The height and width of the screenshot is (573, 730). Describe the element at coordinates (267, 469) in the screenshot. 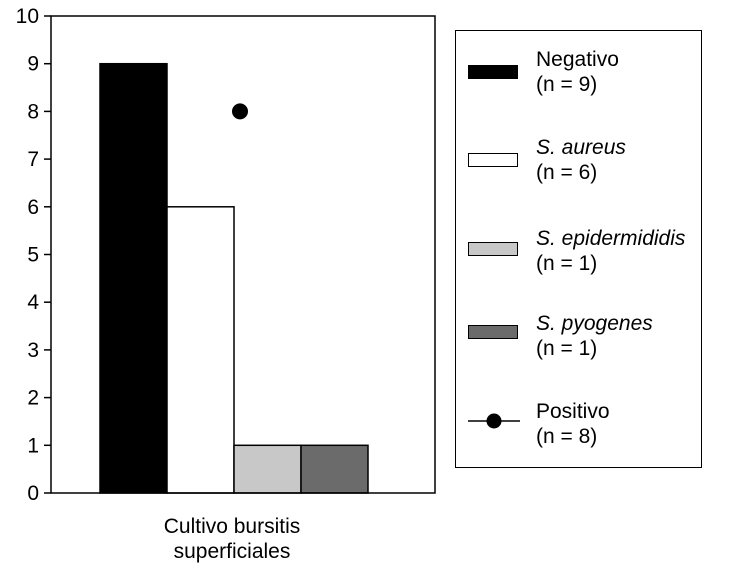

I see `bar-s-epidermididis` at that location.